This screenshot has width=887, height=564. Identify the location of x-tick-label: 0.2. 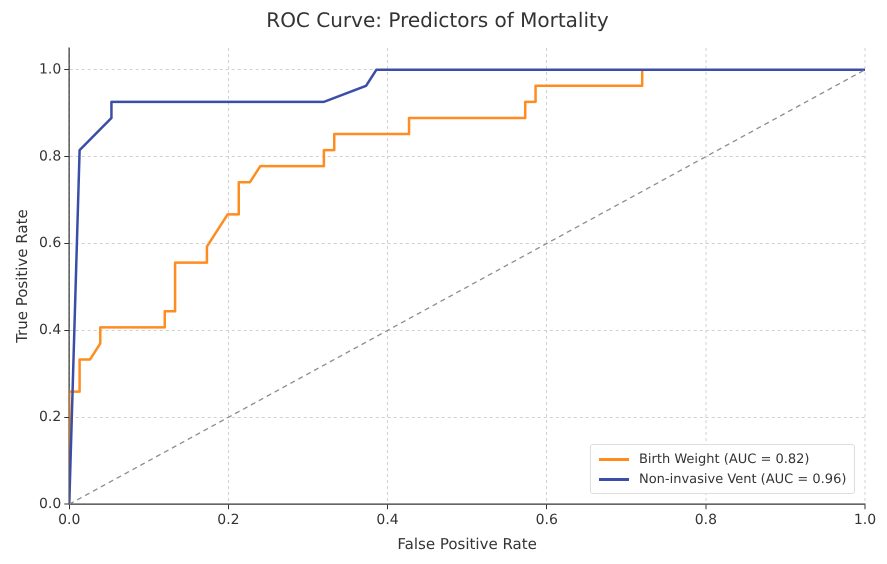
(228, 520).